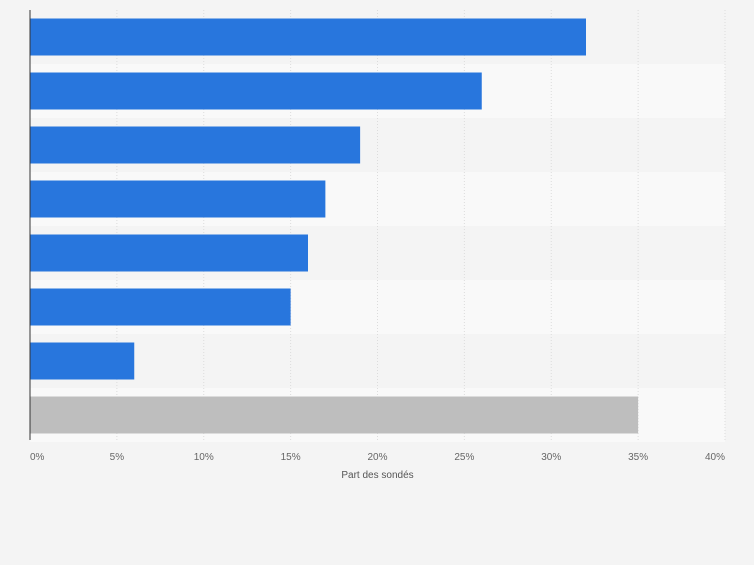 Image resolution: width=754 pixels, height=565 pixels. I want to click on x-tick-label: 10%, so click(204, 457).